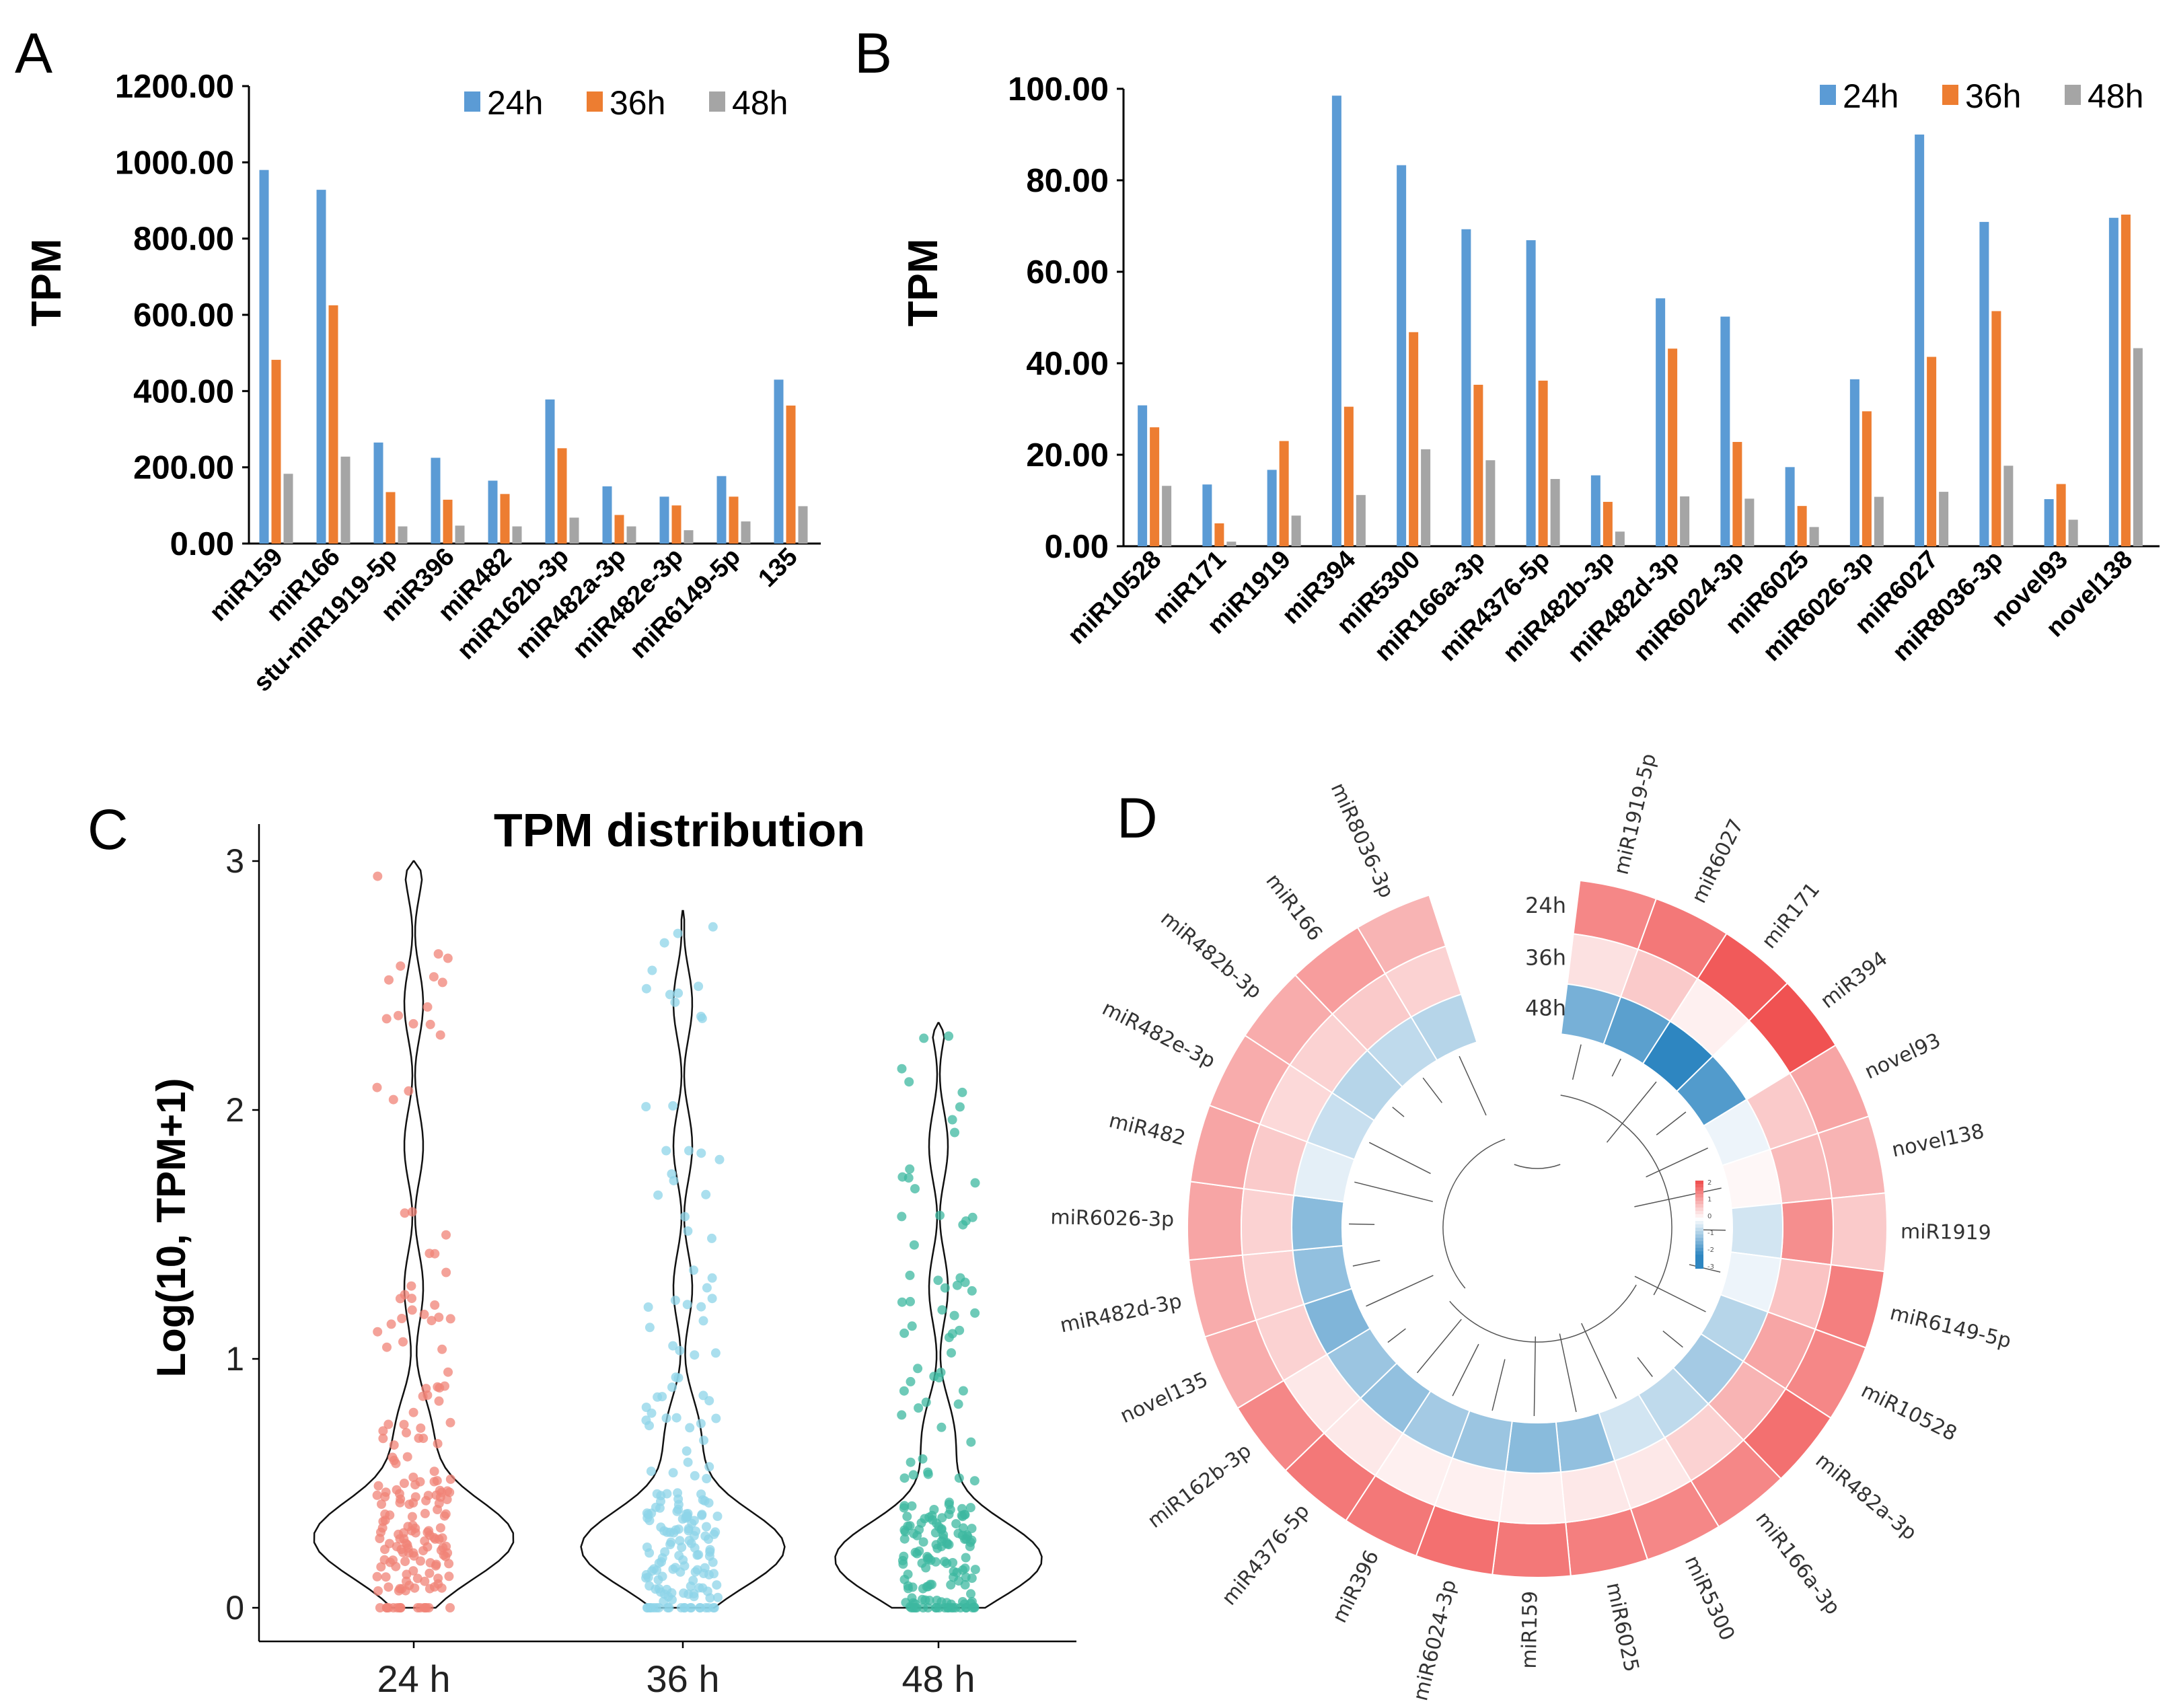 This screenshot has height=1708, width=2173. I want to click on heatmap-row-label: miR482d-3p, so click(1121, 1314).